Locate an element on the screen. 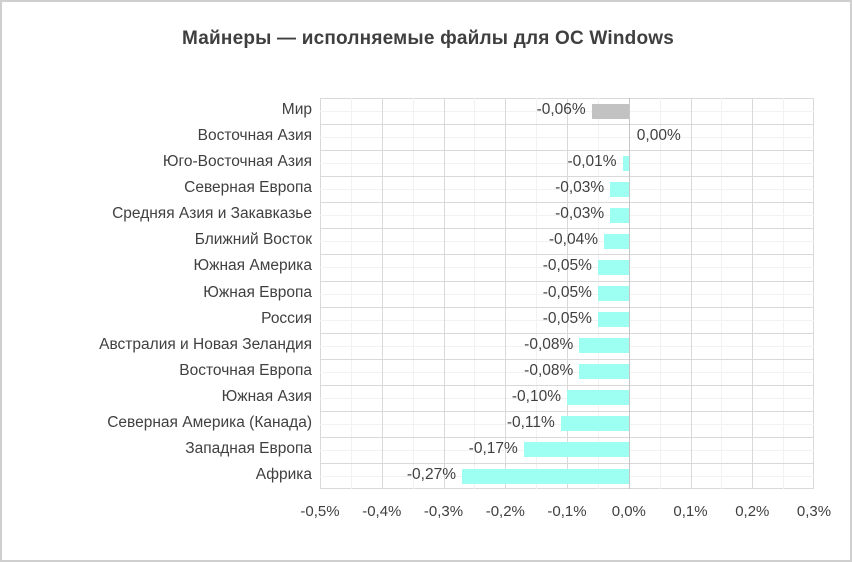 The height and width of the screenshot is (562, 852). value-label: -0,17% is located at coordinates (493, 448).